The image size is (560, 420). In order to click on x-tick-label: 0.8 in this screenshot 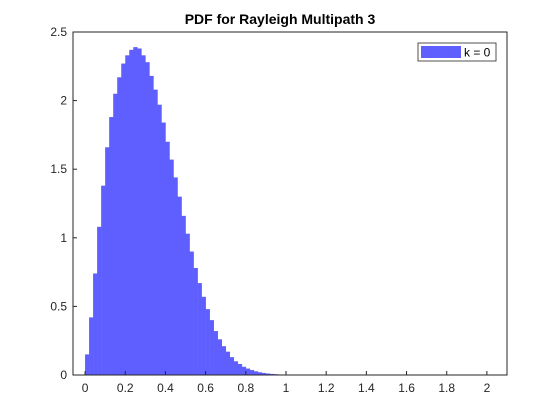, I will do `click(245, 388)`.